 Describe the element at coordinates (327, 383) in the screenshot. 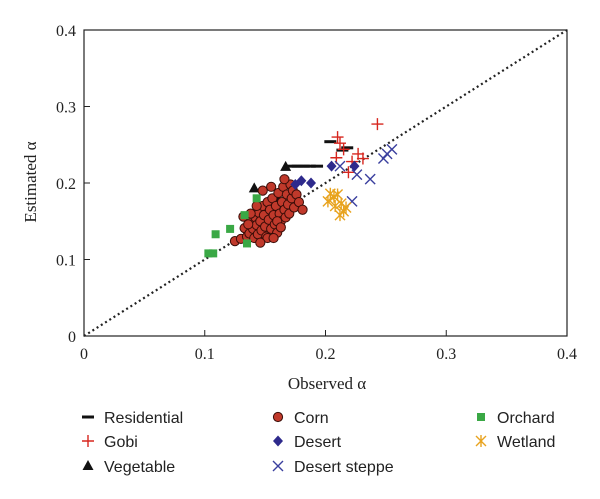

I see `x-axis-title: Observed α` at that location.